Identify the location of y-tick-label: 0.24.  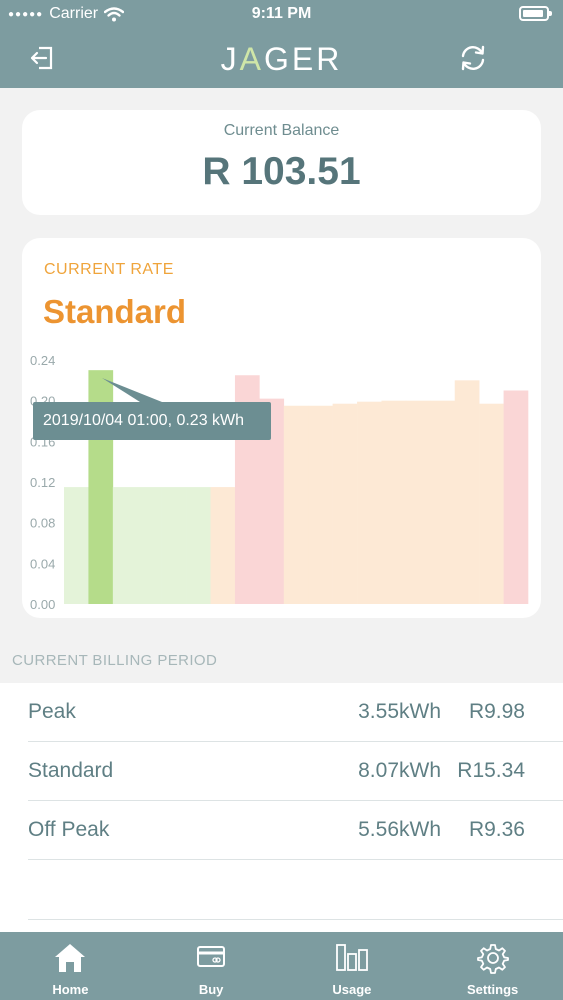
(42, 360).